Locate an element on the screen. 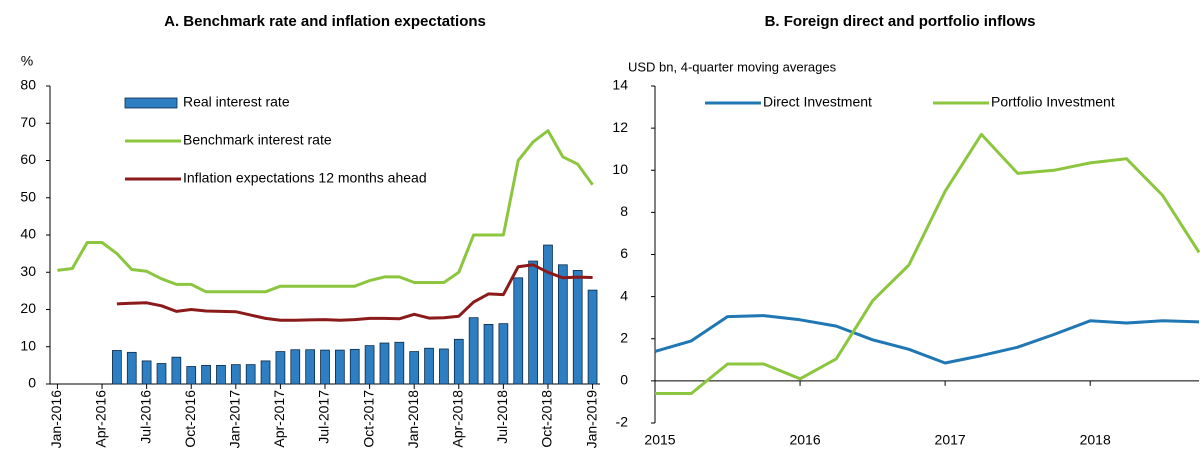  y-axis-label: % is located at coordinates (27, 61).